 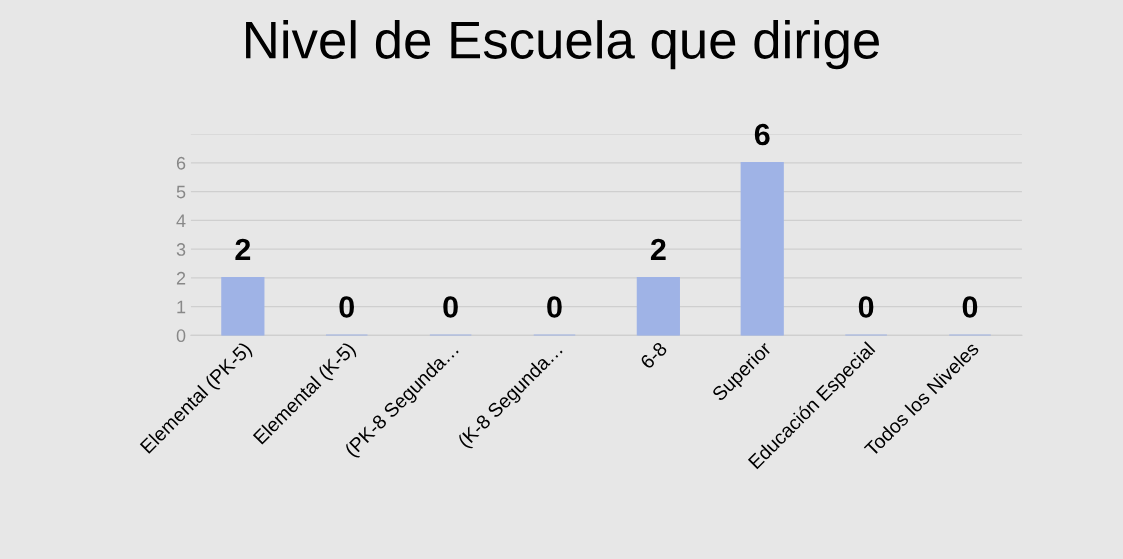 I want to click on chart-title: Nivel de Escuela que dirige, so click(x=562, y=45).